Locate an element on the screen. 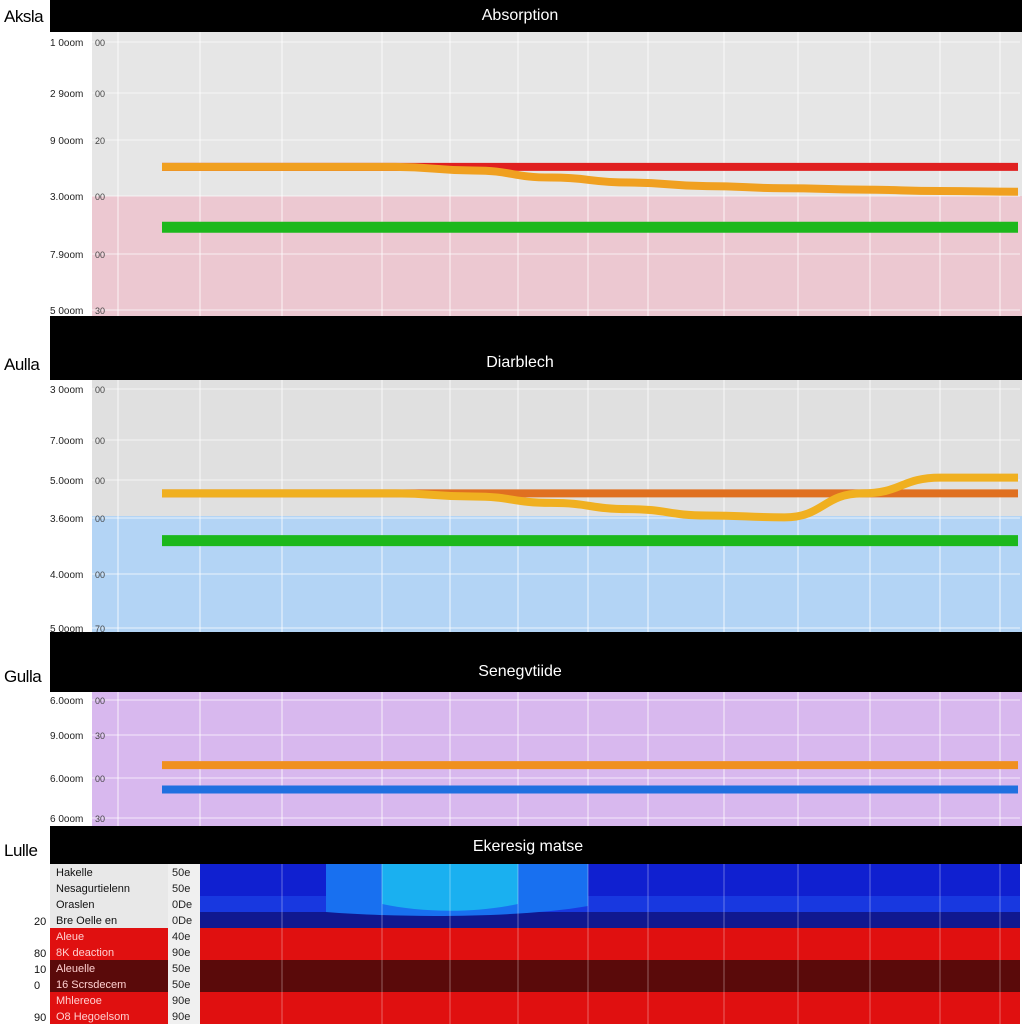 The width and height of the screenshot is (1024, 1024). y-tick-secondary: 20 is located at coordinates (100, 141).